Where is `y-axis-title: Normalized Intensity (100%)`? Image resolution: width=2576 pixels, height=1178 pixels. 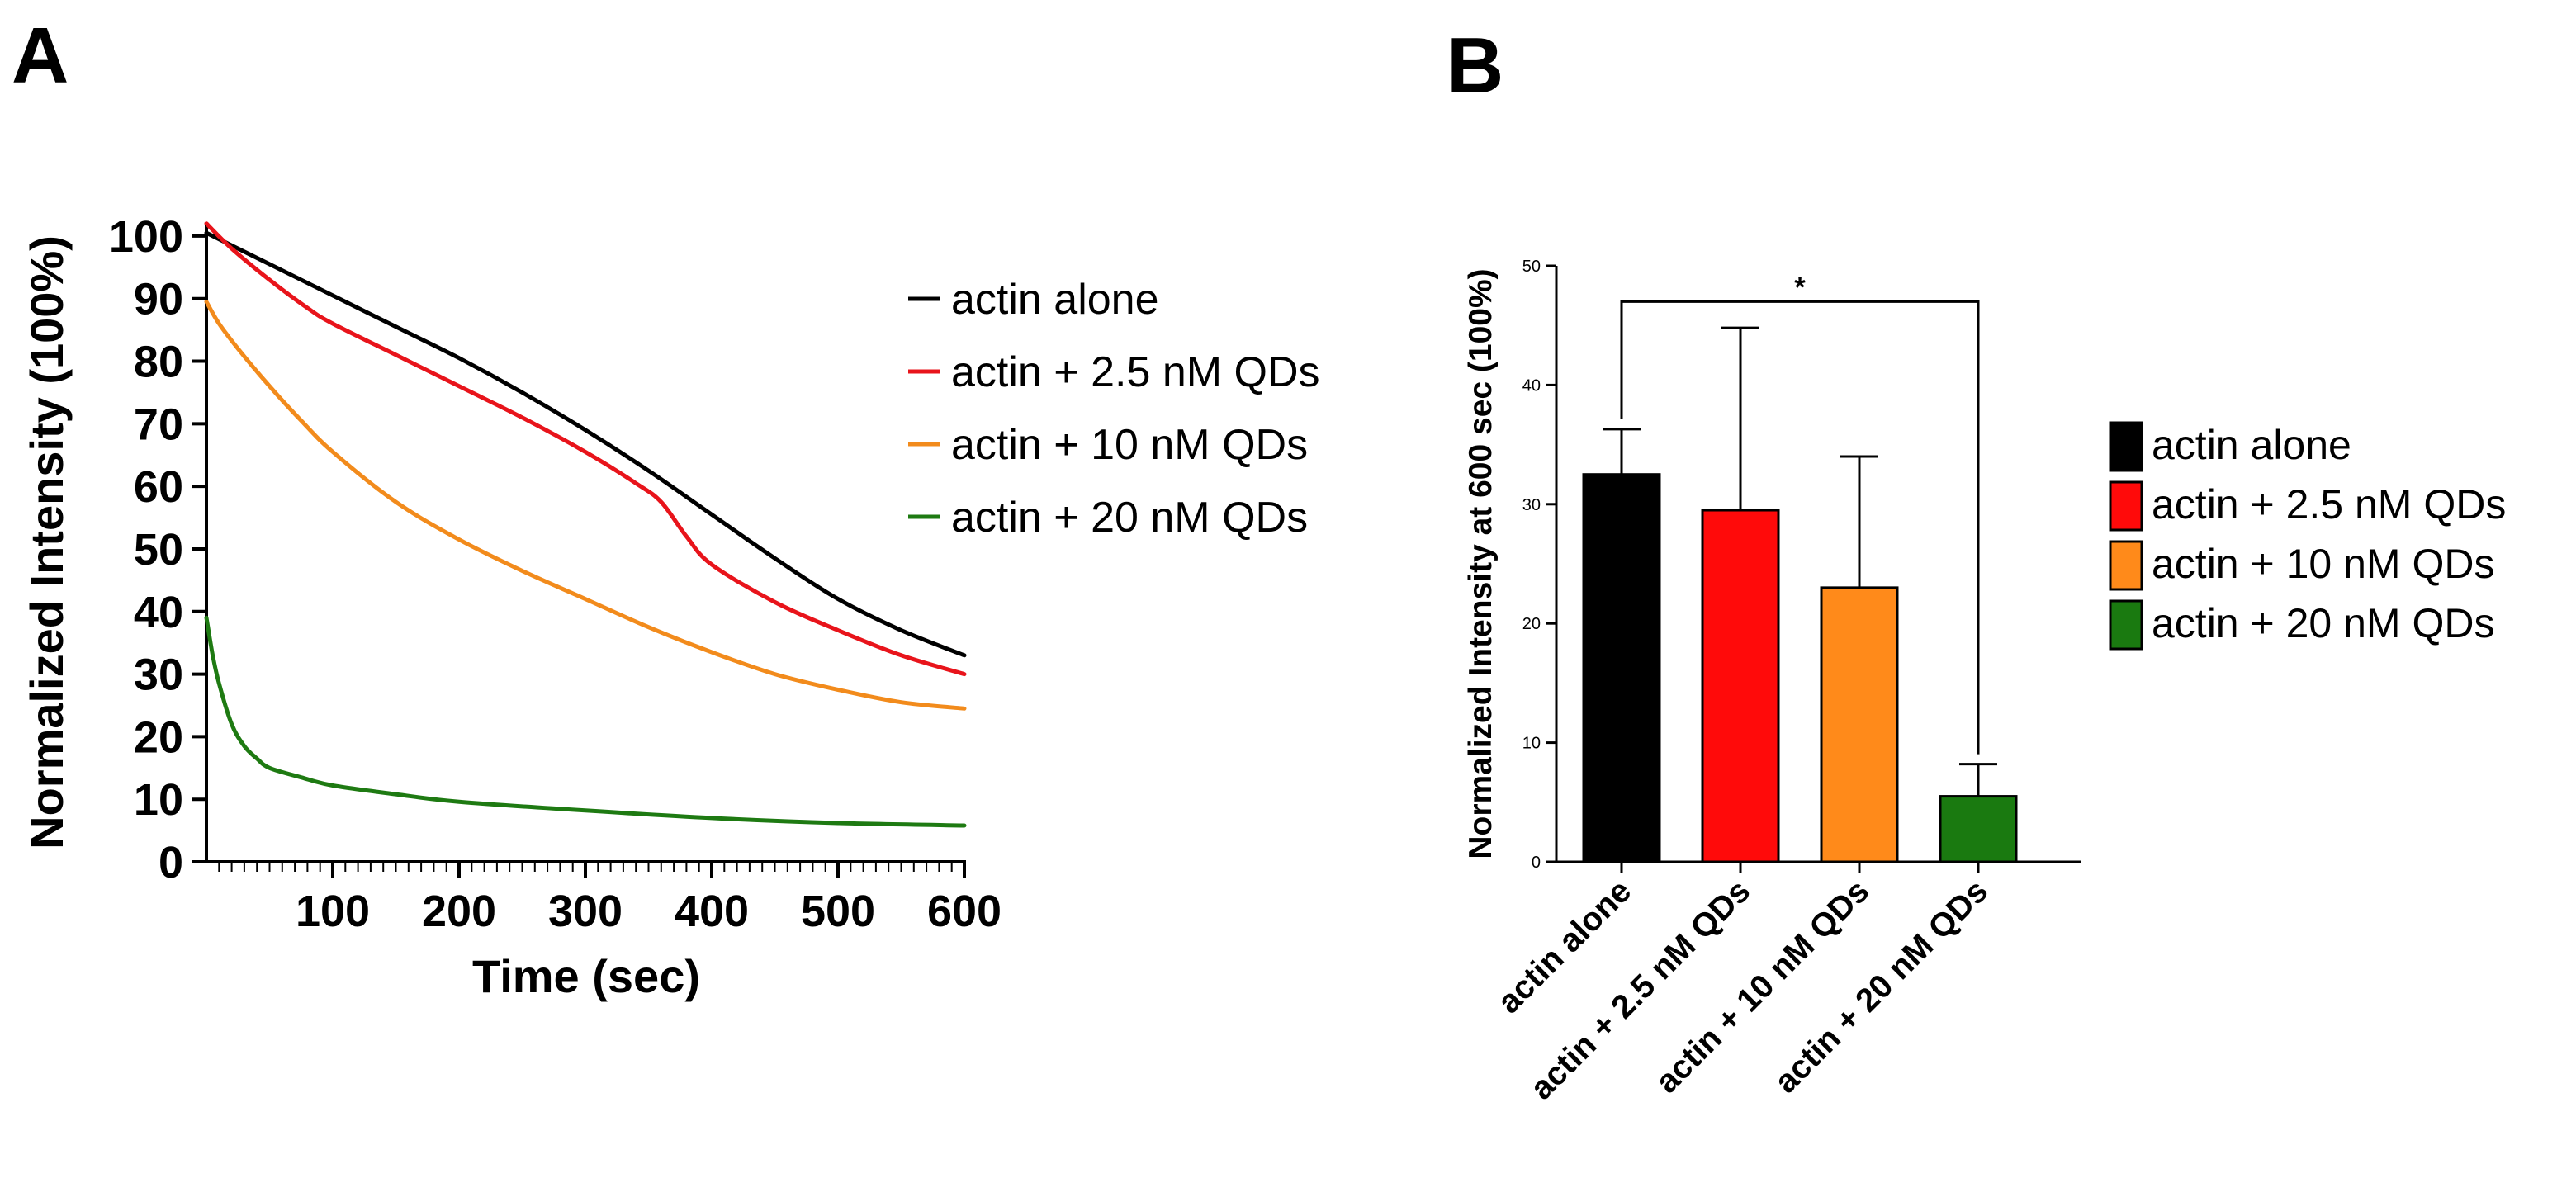
y-axis-title: Normalized Intensity (100%) is located at coordinates (47, 542).